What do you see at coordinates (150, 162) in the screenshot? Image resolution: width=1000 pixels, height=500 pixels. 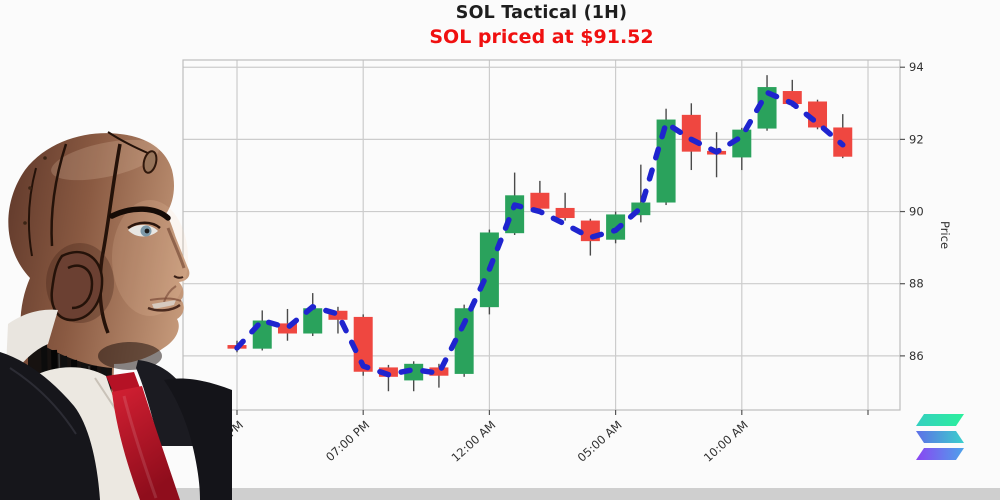 I see `forehead-emblem` at bounding box center [150, 162].